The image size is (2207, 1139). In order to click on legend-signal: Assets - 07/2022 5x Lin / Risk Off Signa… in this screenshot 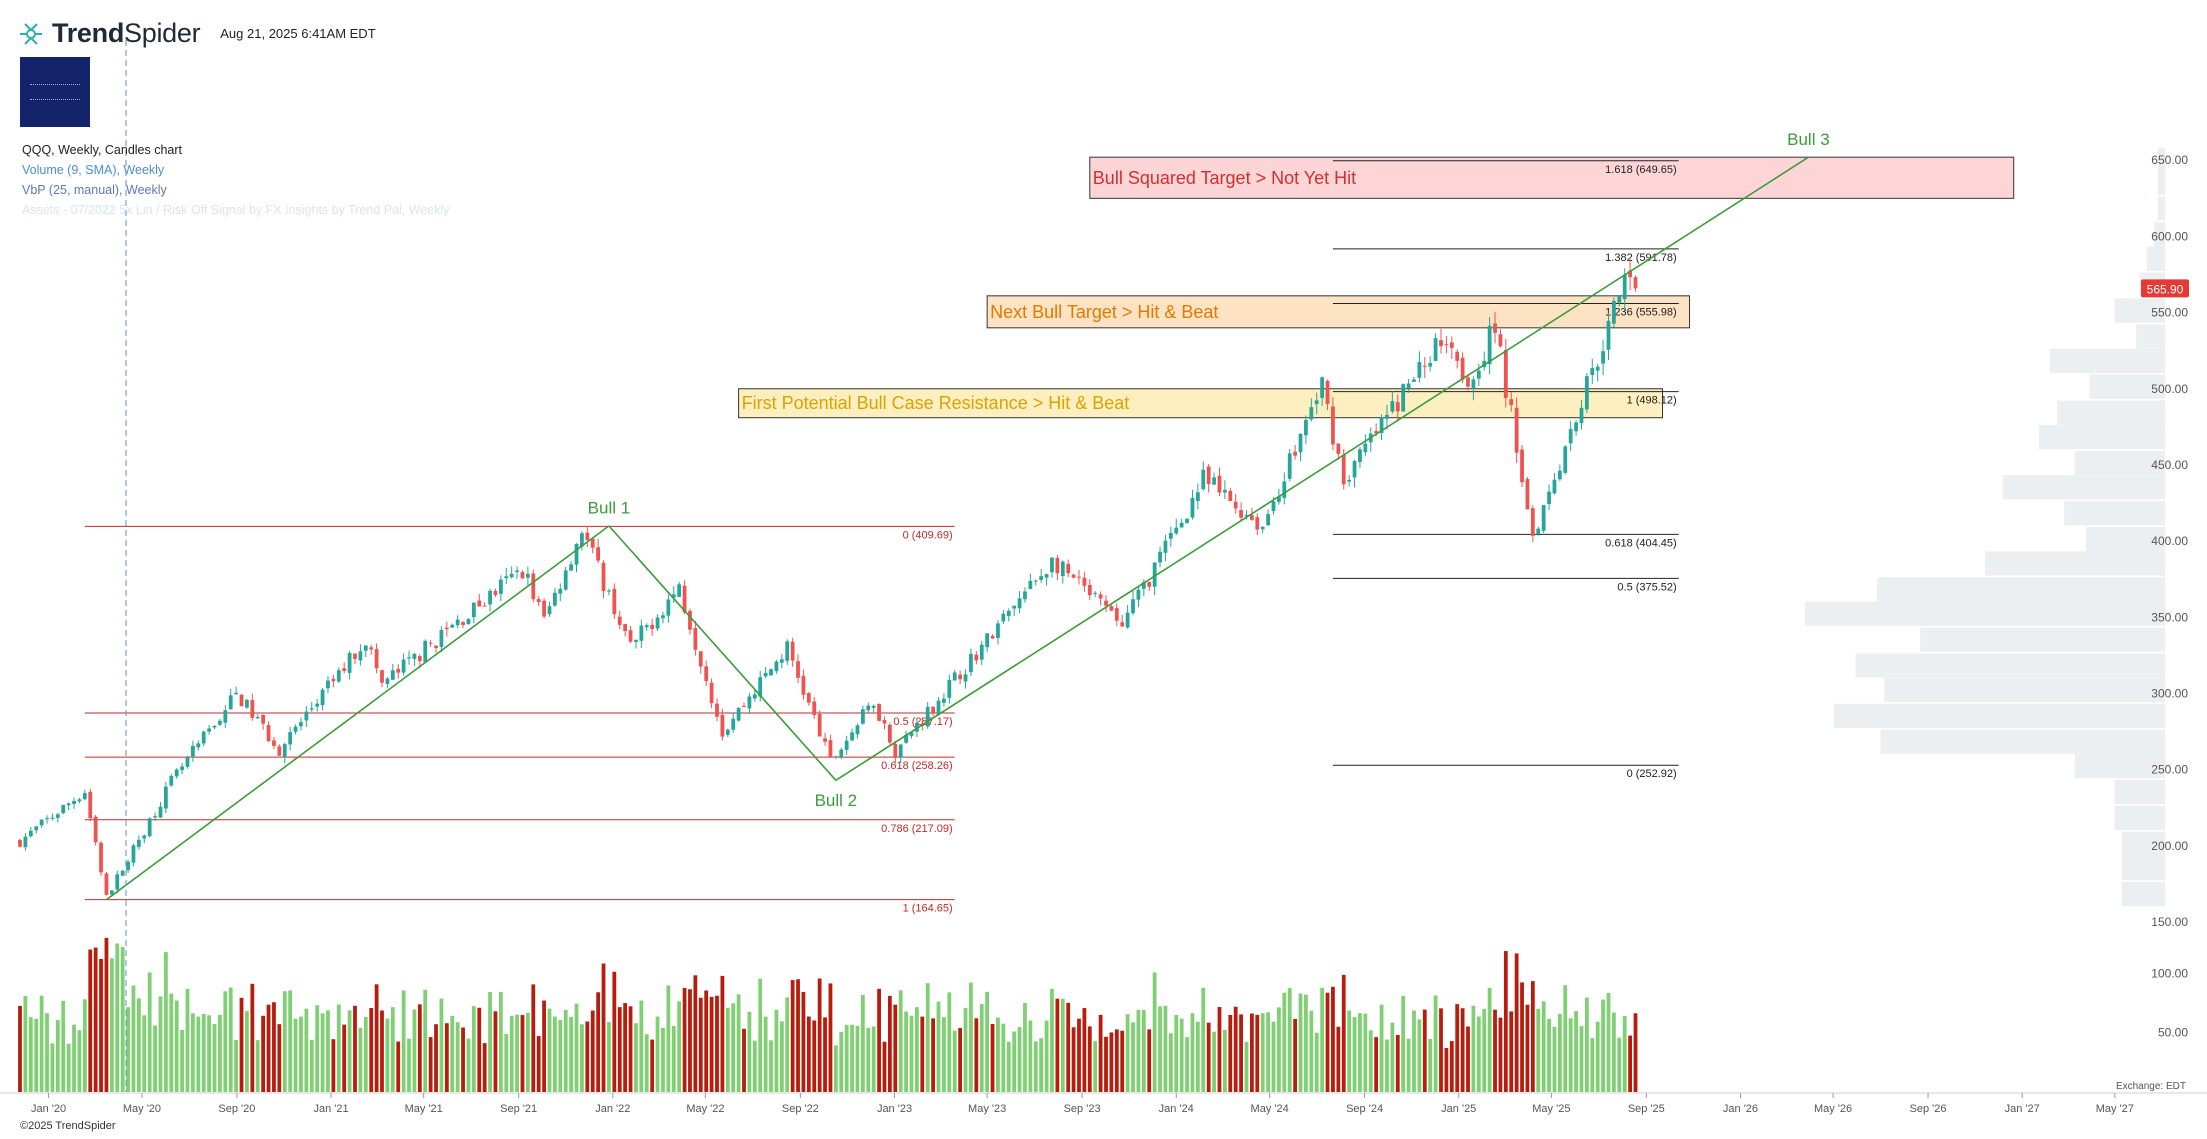, I will do `click(236, 210)`.